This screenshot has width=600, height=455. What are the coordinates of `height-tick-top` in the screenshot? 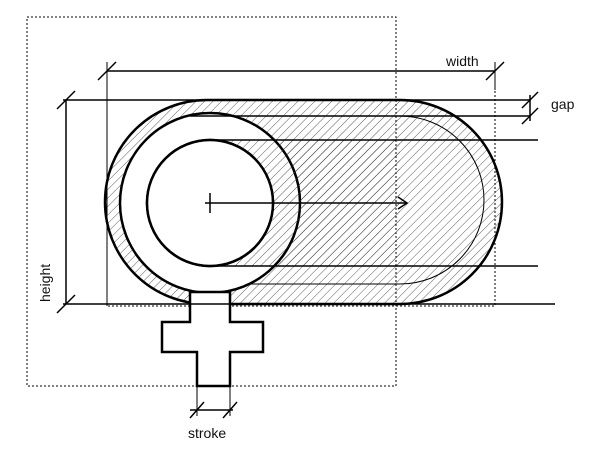 It's located at (66, 100).